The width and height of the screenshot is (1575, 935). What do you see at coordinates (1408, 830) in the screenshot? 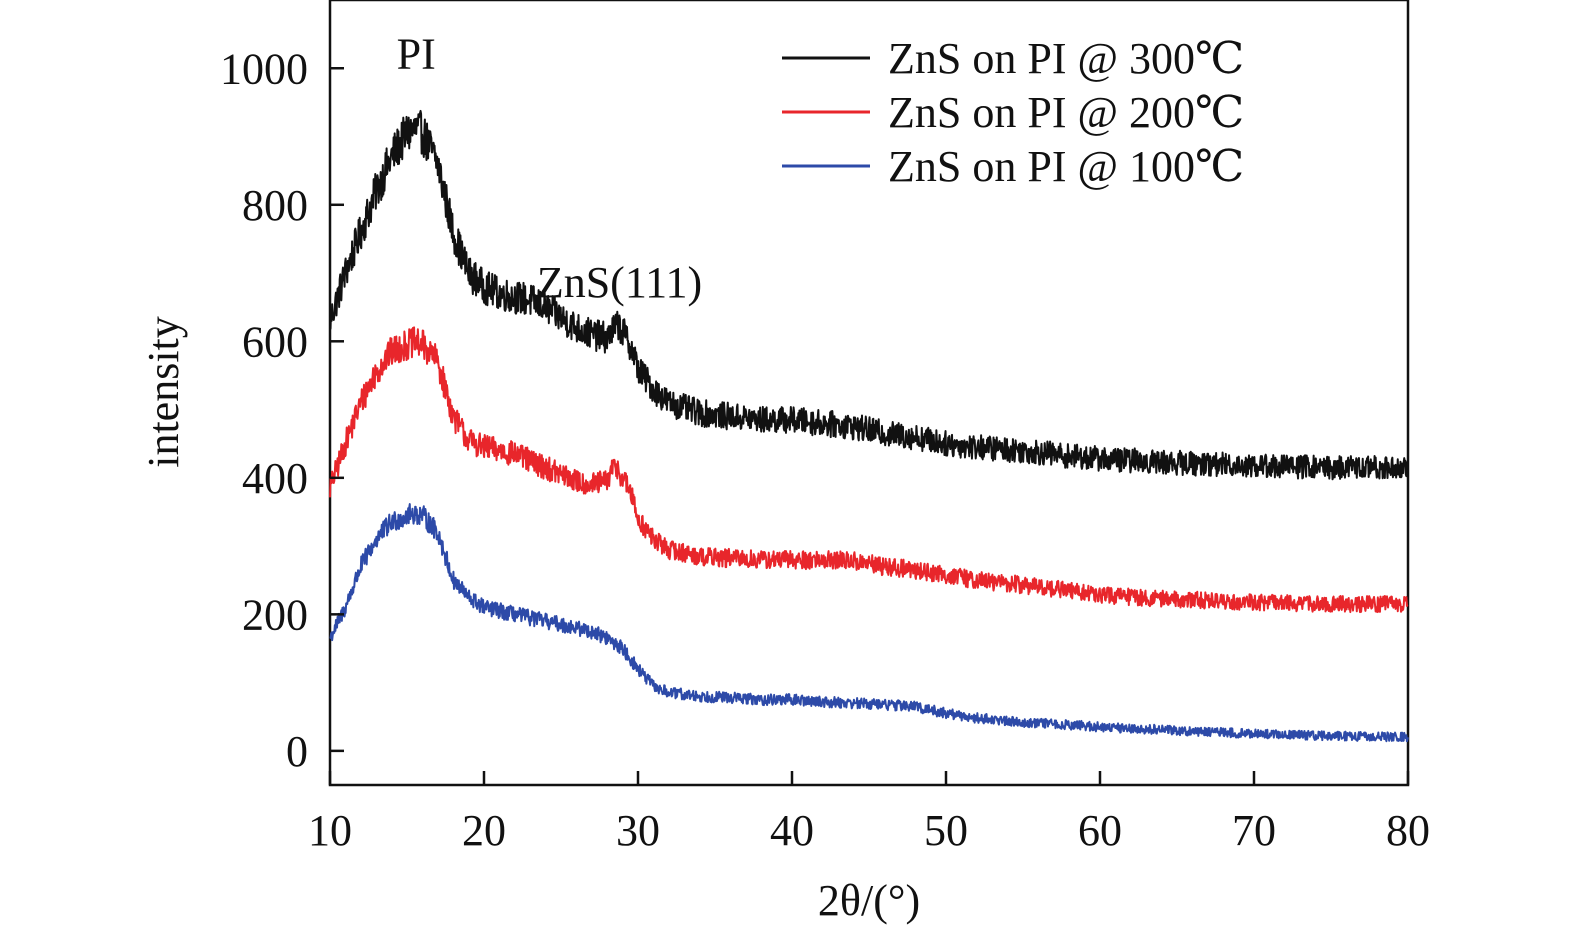
I see `x-tick-label-7: 80` at bounding box center [1408, 830].